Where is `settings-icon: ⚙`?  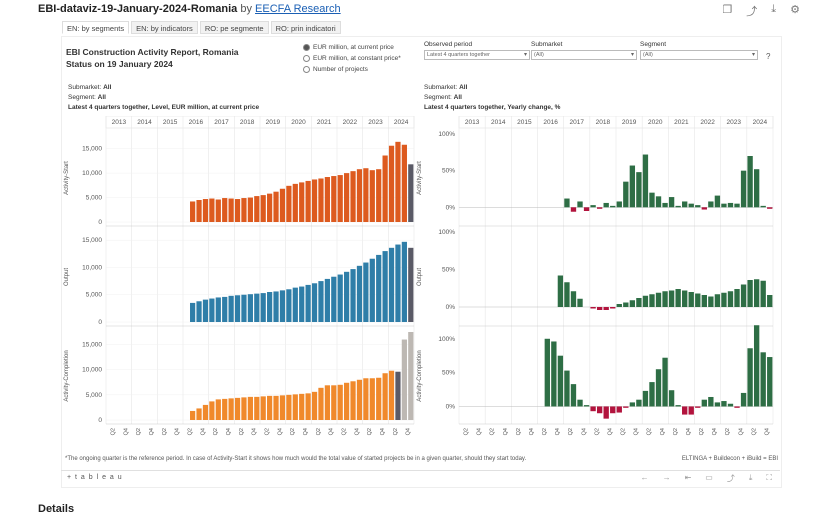 settings-icon: ⚙ is located at coordinates (795, 10).